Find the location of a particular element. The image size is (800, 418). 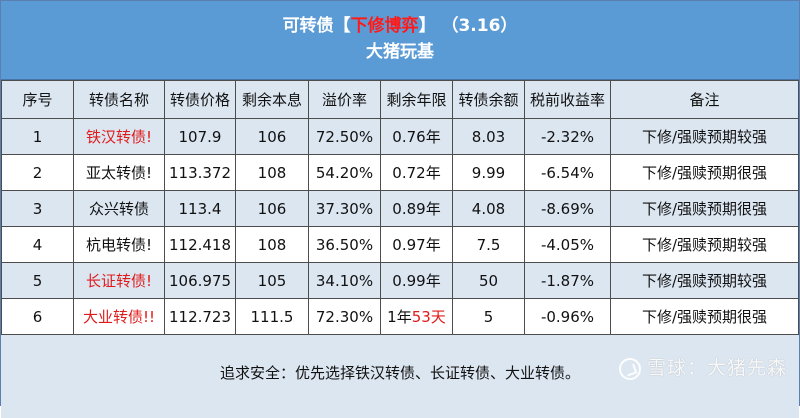

cell-bond-name: 众兴转债 is located at coordinates (119, 208).